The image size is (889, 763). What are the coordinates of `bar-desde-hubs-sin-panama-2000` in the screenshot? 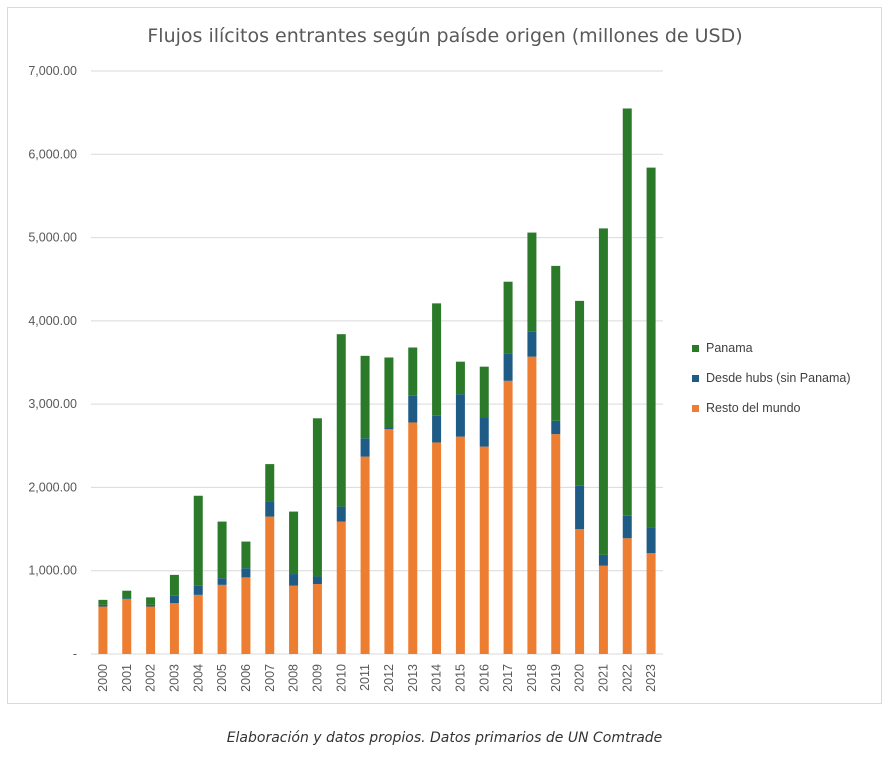 It's located at (103, 605).